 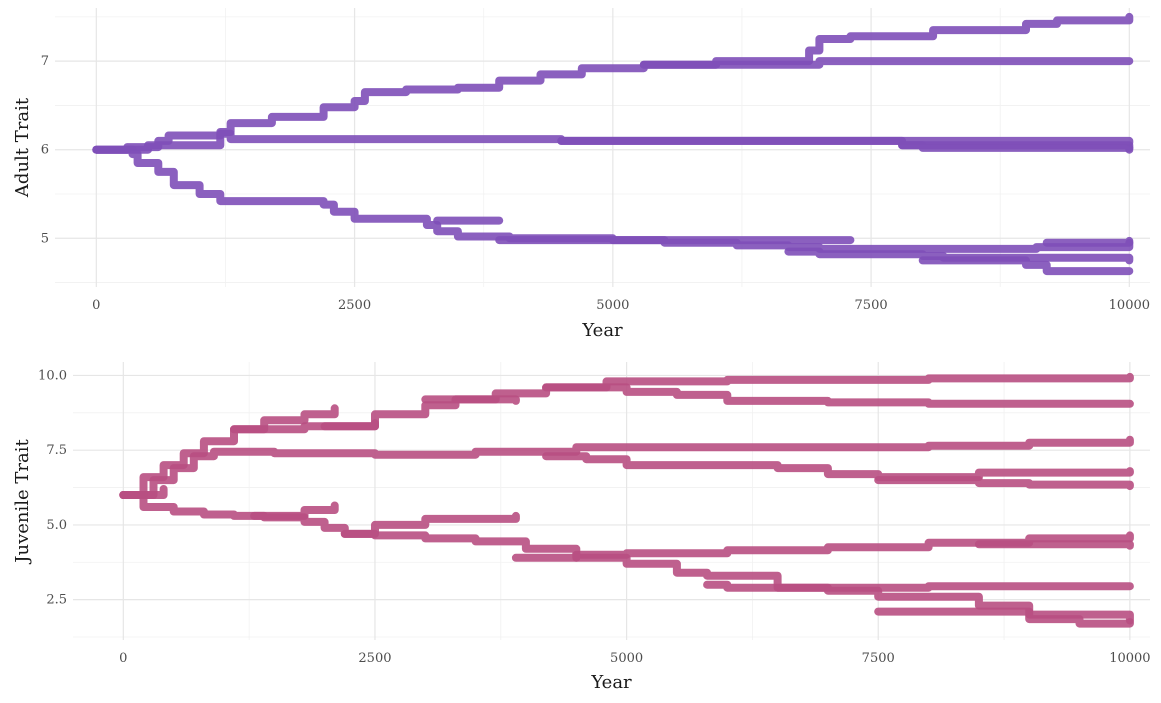 What do you see at coordinates (52, 375) in the screenshot?
I see `y-tick-label: 10.0` at bounding box center [52, 375].